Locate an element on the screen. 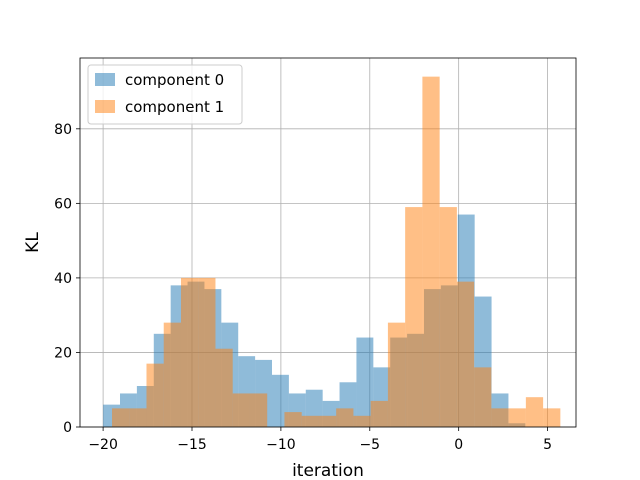 This screenshot has height=480, width=640. y-tick-label: 60 is located at coordinates (63, 204).